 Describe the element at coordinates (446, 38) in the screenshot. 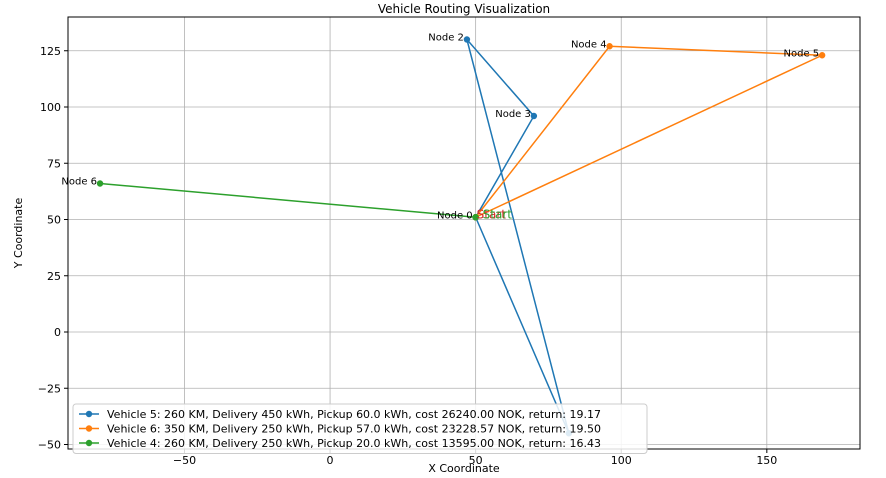

I see `node-label: Node 2` at that location.